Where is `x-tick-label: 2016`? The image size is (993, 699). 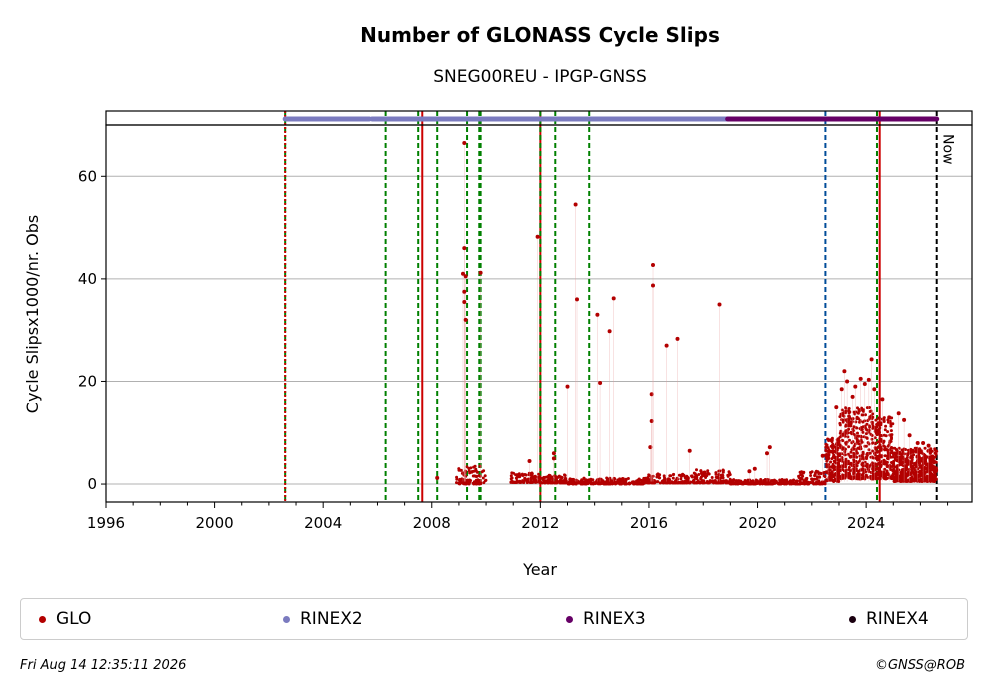
x-tick-label: 2016 is located at coordinates (649, 523).